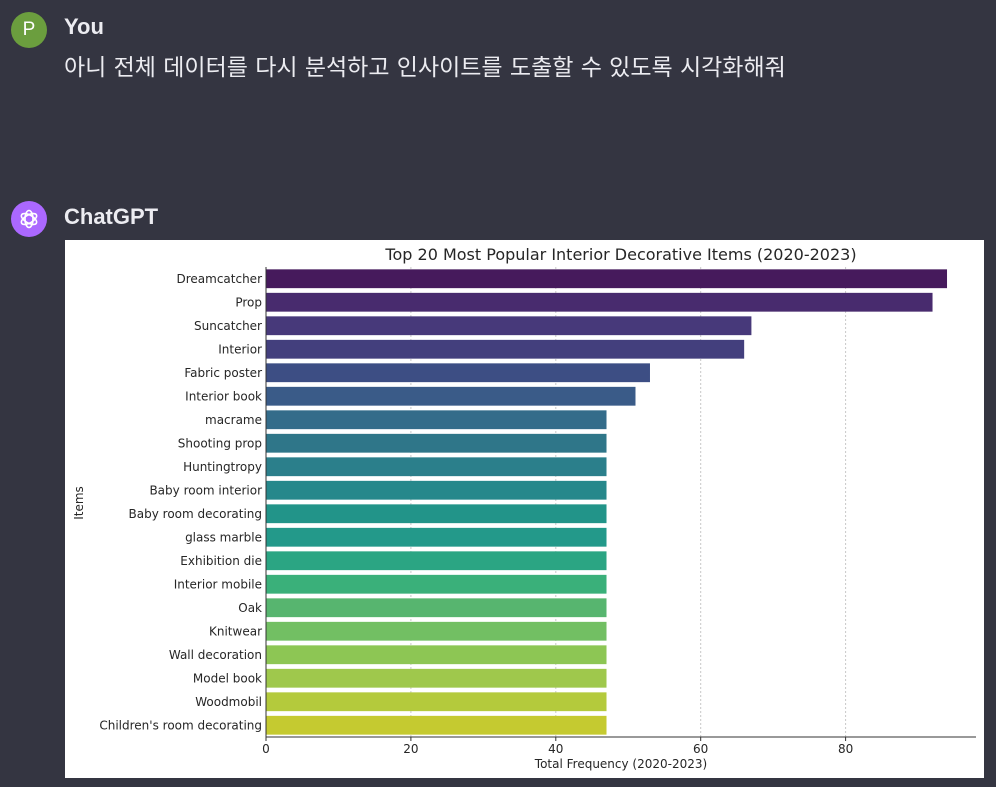 This screenshot has height=787, width=996. I want to click on openai-logo-icon-graphic, so click(29, 219).